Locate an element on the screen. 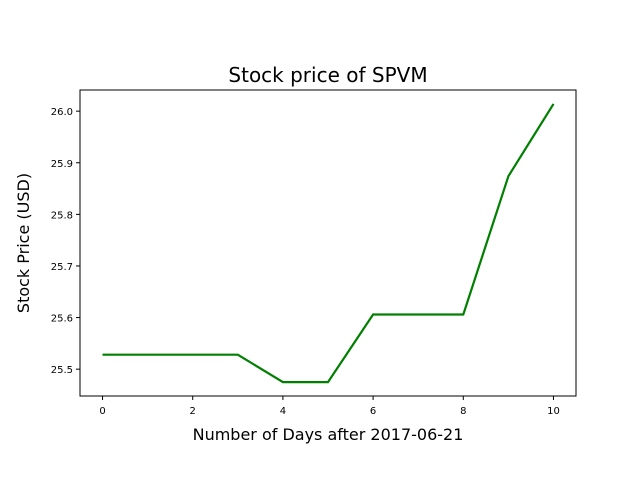 The width and height of the screenshot is (640, 480). y-tick-label: 25.5 is located at coordinates (62, 370).